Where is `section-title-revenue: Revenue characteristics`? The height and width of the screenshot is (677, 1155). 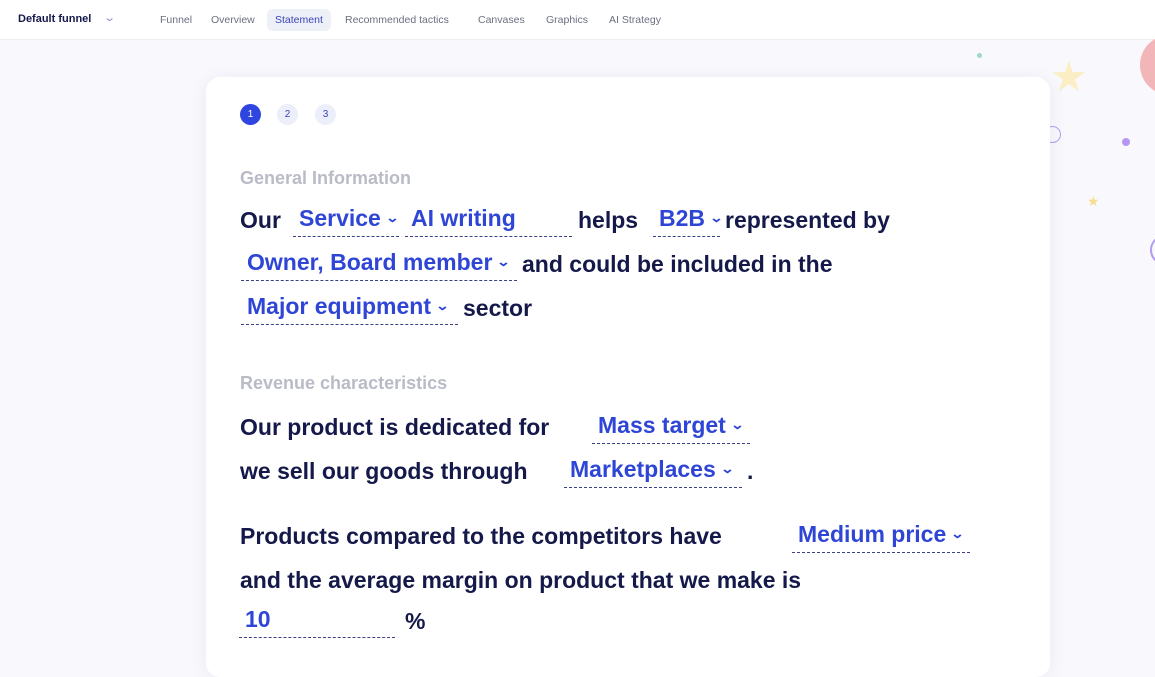
section-title-revenue: Revenue characteristics is located at coordinates (344, 383).